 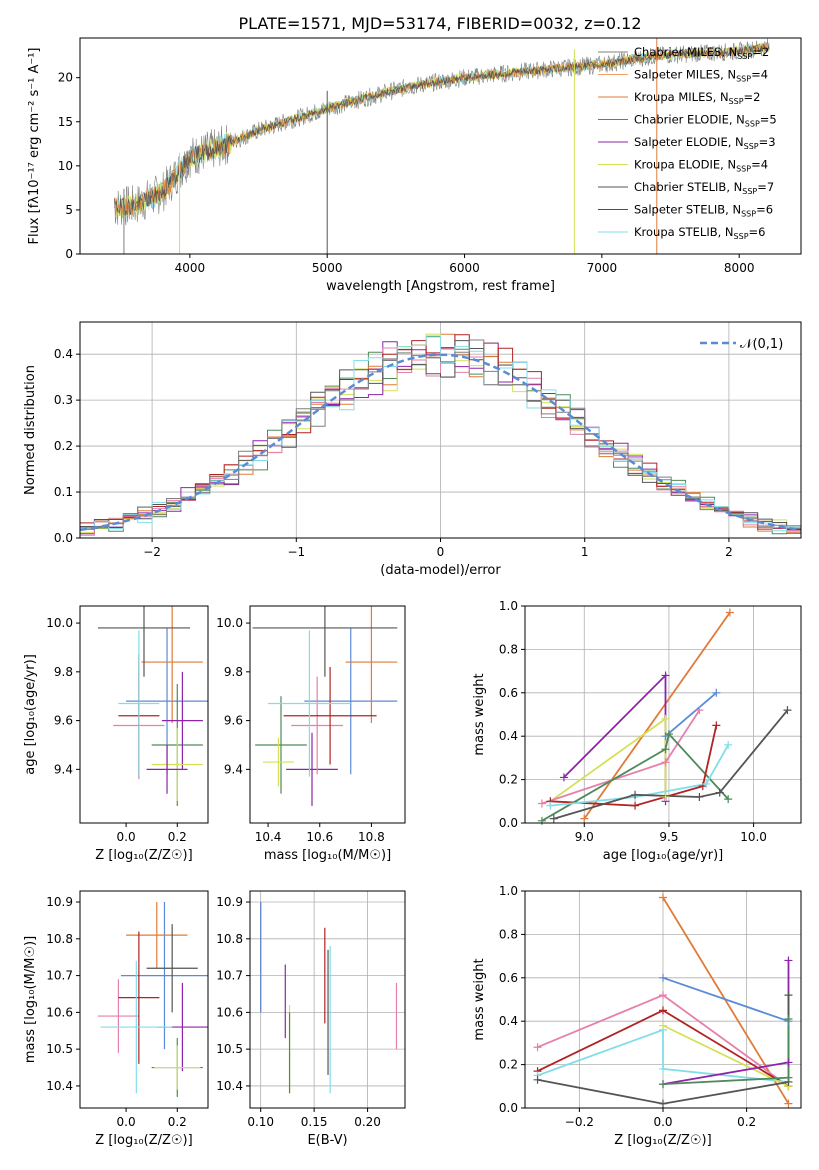 What do you see at coordinates (30, 430) in the screenshot?
I see `y-axis-label: Normed distribution` at bounding box center [30, 430].